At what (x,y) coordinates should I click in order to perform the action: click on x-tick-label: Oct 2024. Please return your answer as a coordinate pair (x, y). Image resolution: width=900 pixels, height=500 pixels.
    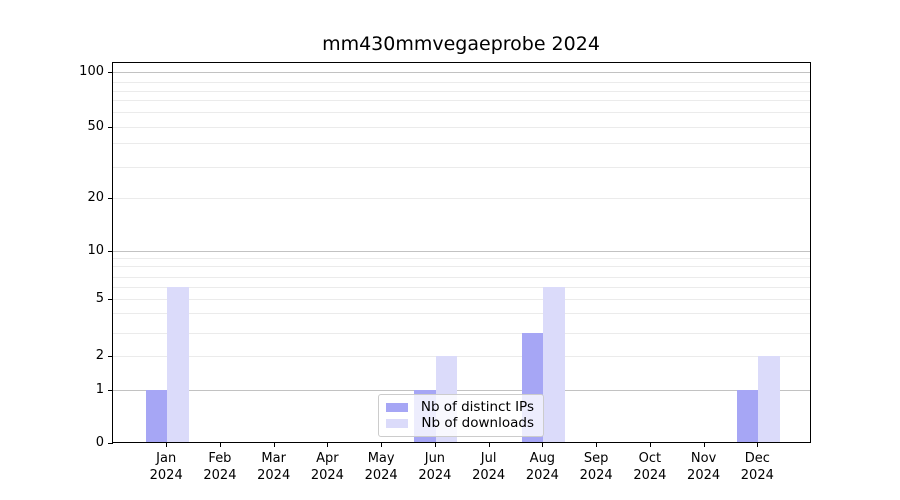
    Looking at the image, I should click on (650, 467).